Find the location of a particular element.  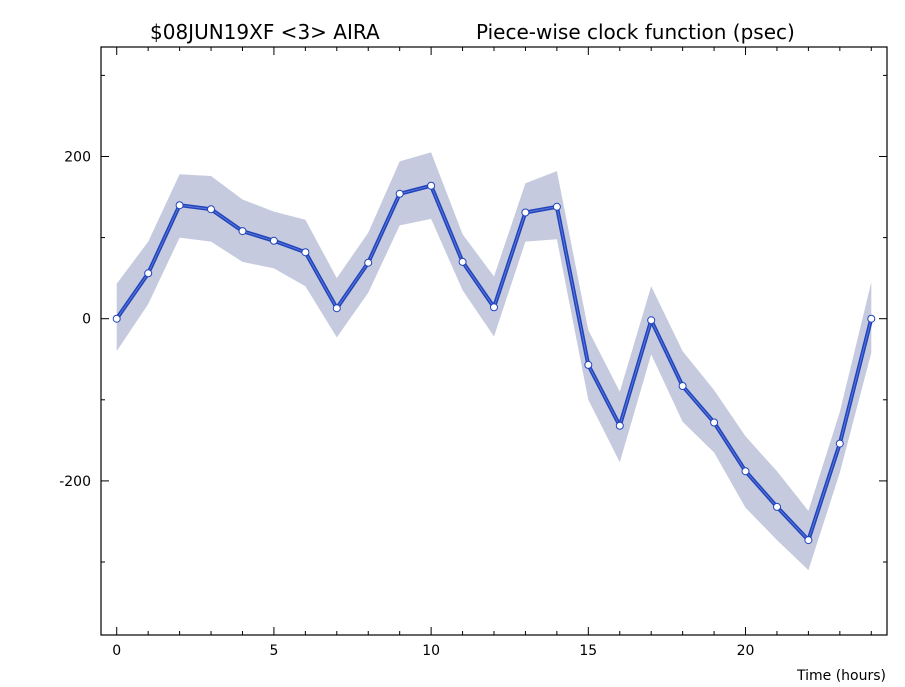

x-tick-label: 5 is located at coordinates (273, 651).